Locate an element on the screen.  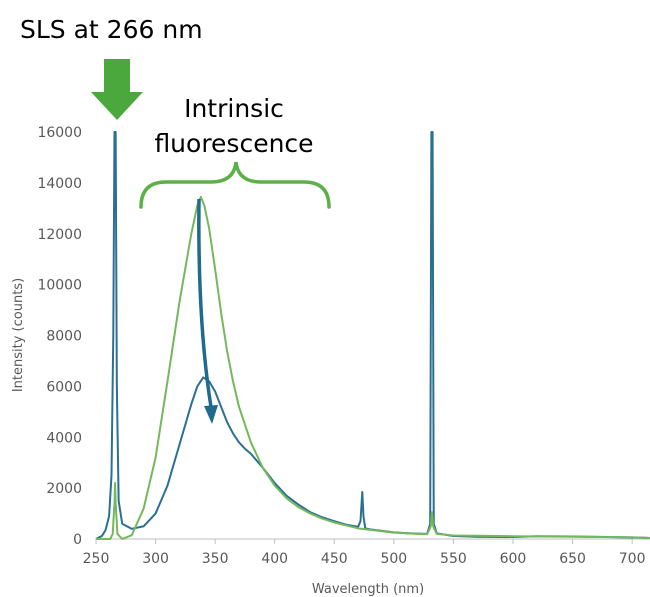
y-tick-label: 2000 is located at coordinates (64, 489).